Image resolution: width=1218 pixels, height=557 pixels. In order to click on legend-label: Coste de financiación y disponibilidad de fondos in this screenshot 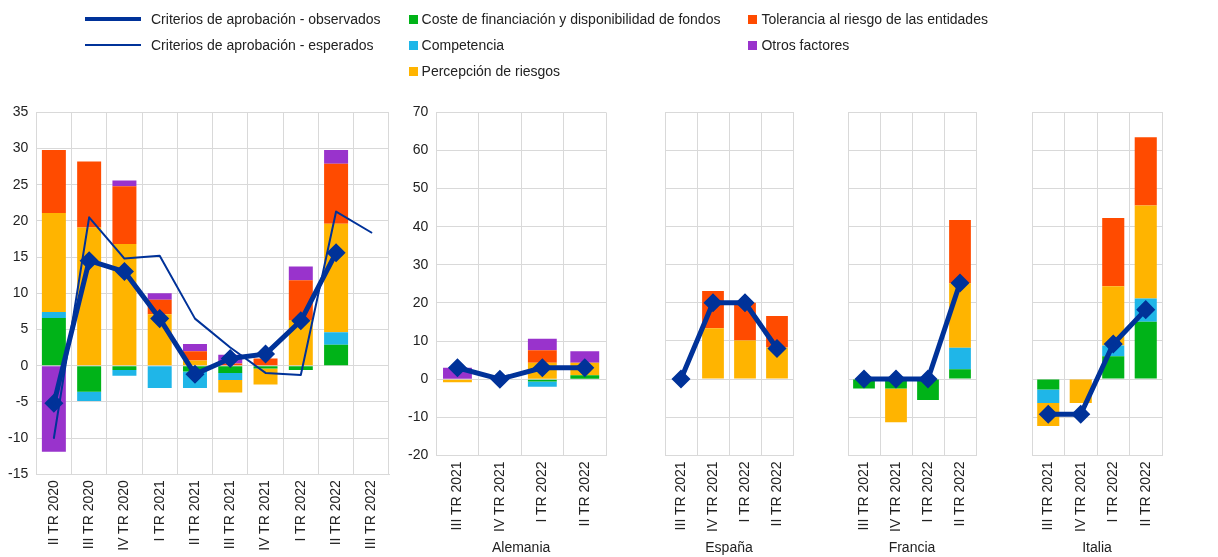, I will do `click(571, 19)`.